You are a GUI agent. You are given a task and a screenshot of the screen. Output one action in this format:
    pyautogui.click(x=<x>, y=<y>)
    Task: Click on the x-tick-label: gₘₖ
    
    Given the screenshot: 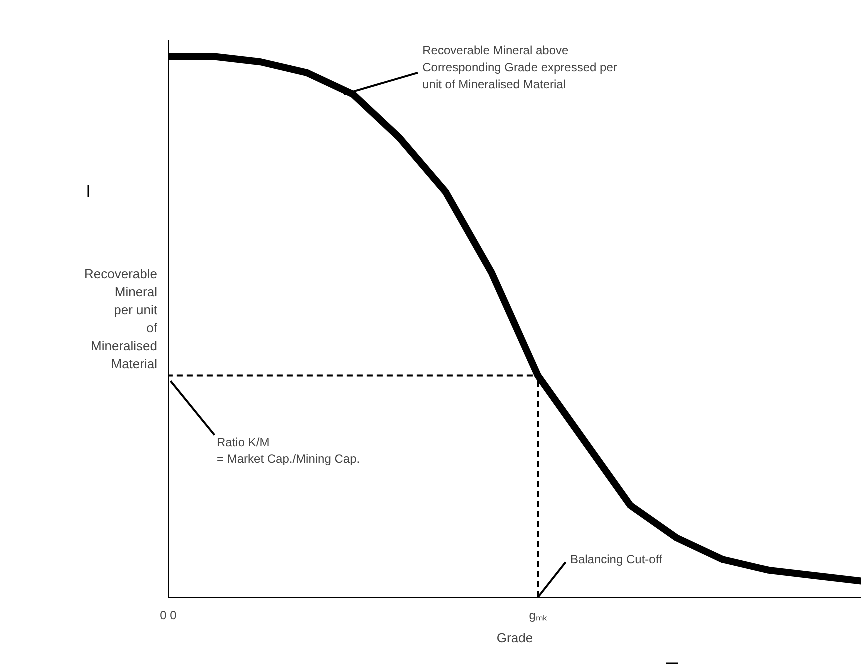 What is the action you would take?
    pyautogui.click(x=538, y=615)
    